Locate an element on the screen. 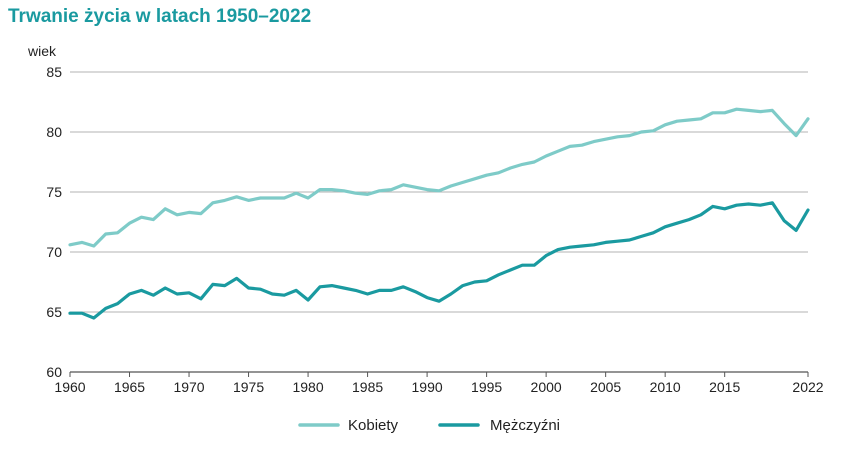  x-tick-label: 2022 is located at coordinates (807, 387).